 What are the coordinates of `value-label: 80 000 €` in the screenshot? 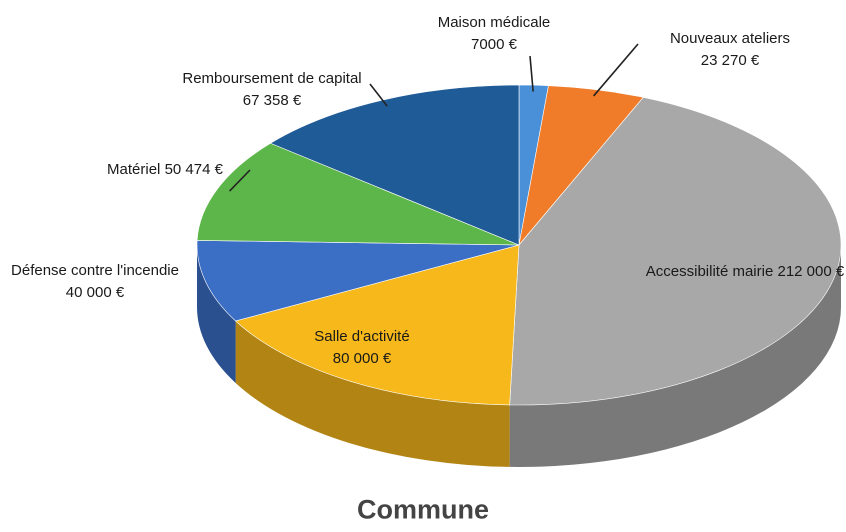 It's located at (362, 358).